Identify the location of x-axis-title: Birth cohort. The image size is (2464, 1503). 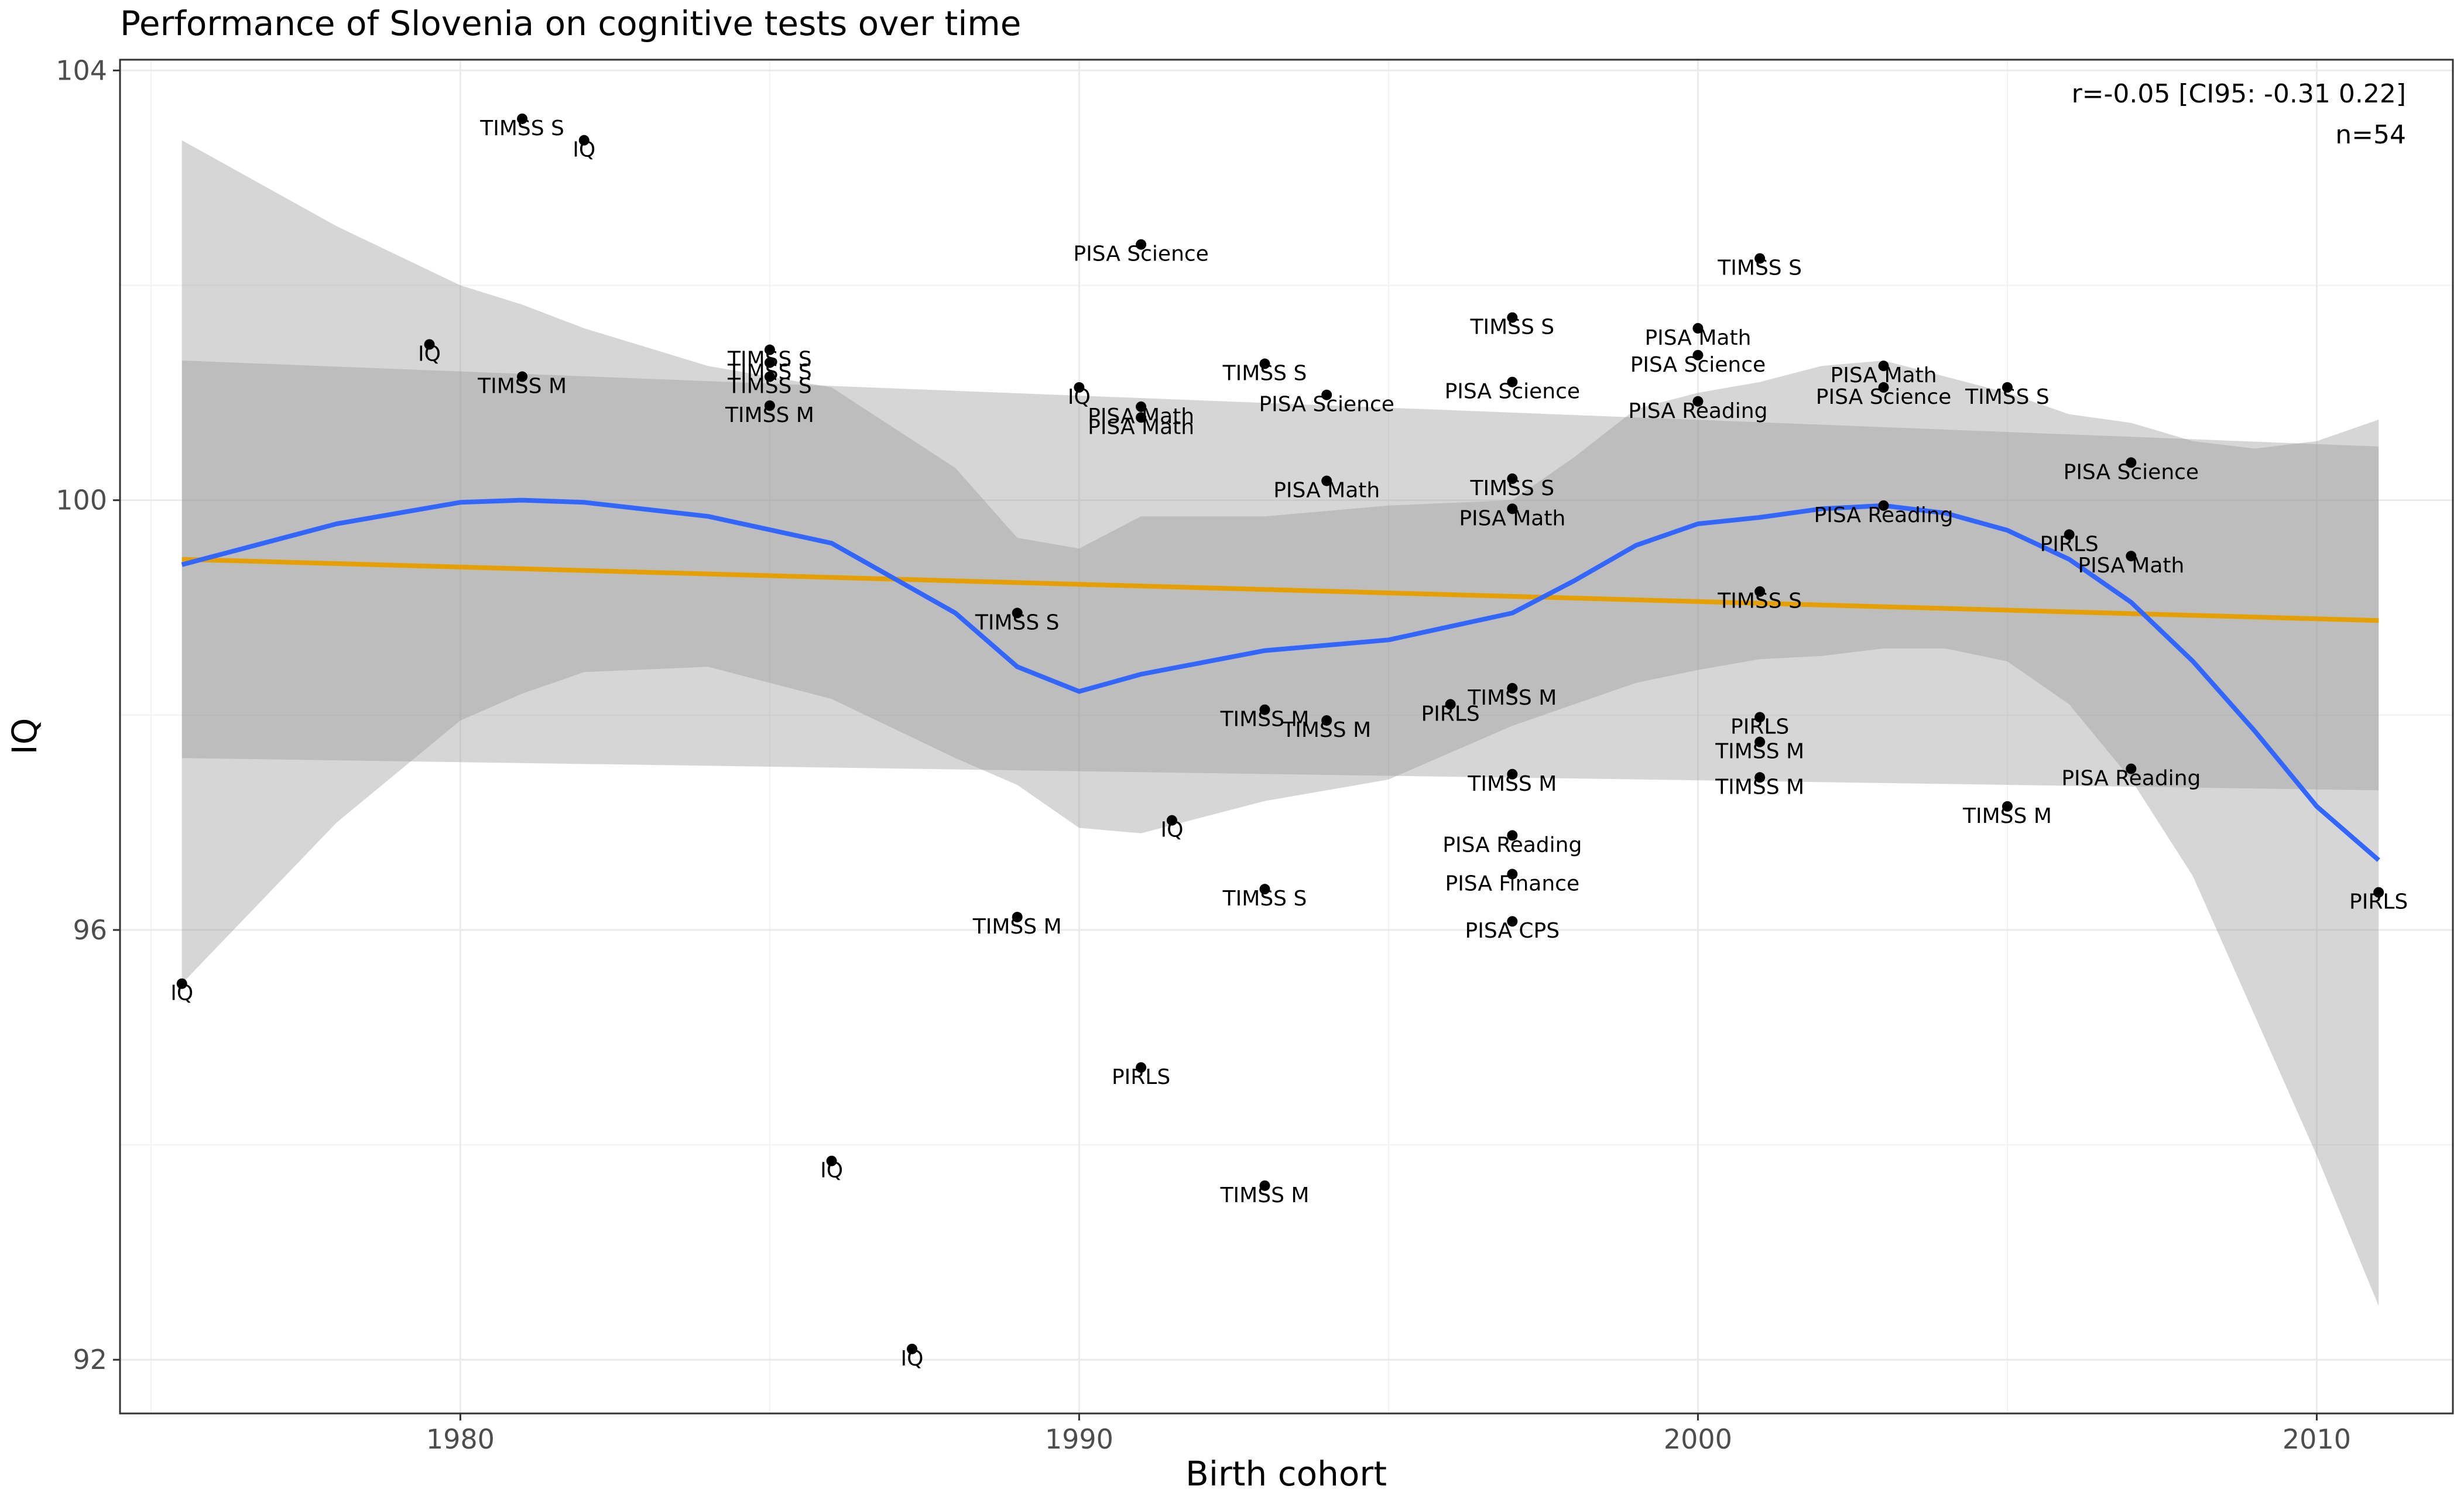
(1286, 1474).